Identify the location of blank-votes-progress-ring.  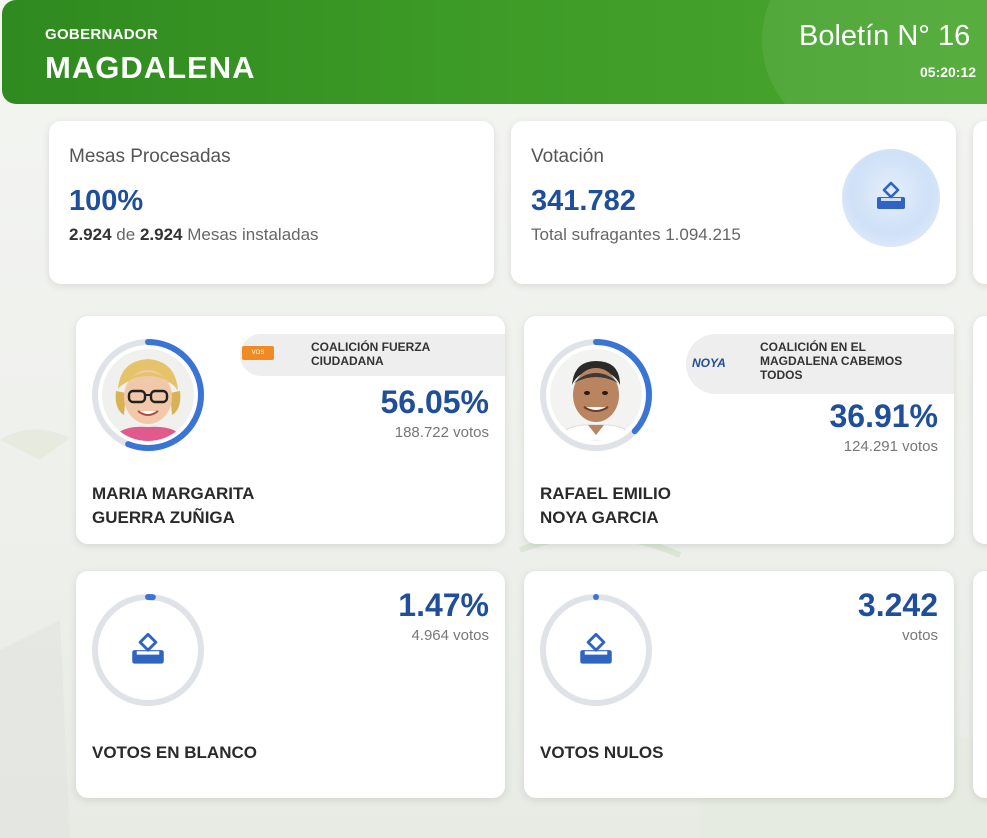
(148, 650).